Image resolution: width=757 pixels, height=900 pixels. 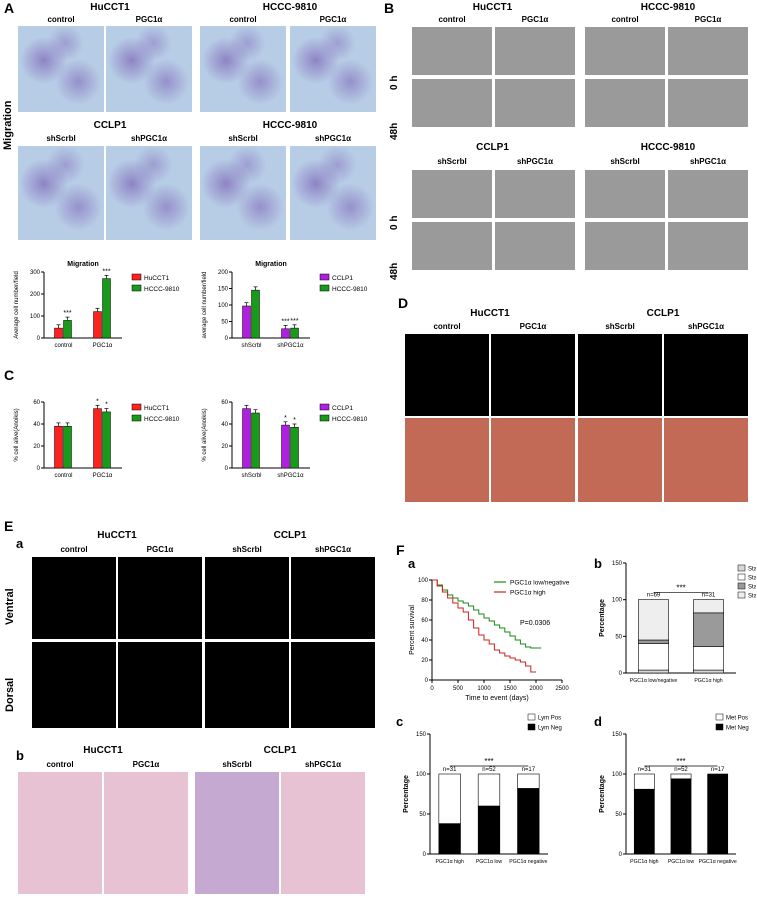 I want to click on survival-curve, so click(x=487, y=614).